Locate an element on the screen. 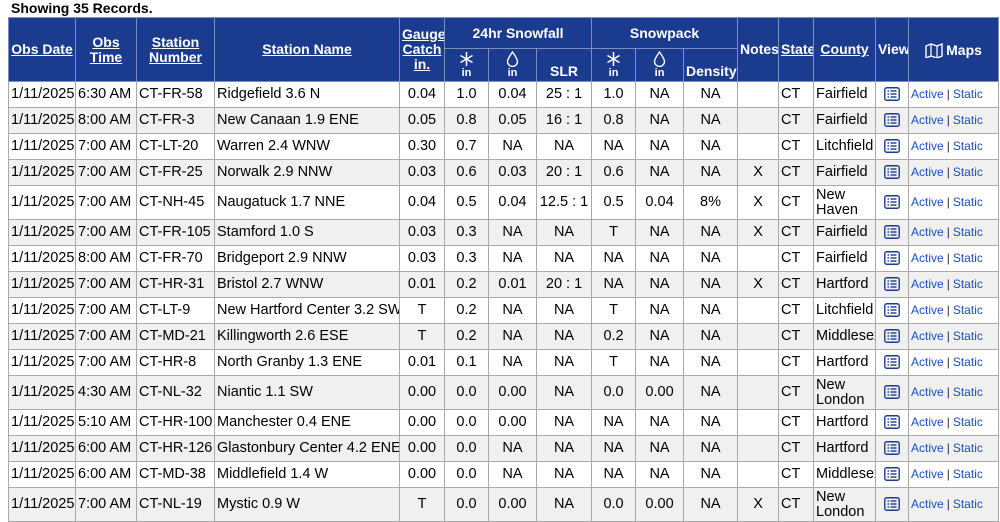 The height and width of the screenshot is (522, 1000). station-name-cell: Bridgeport 2.9 NNW is located at coordinates (307, 258).